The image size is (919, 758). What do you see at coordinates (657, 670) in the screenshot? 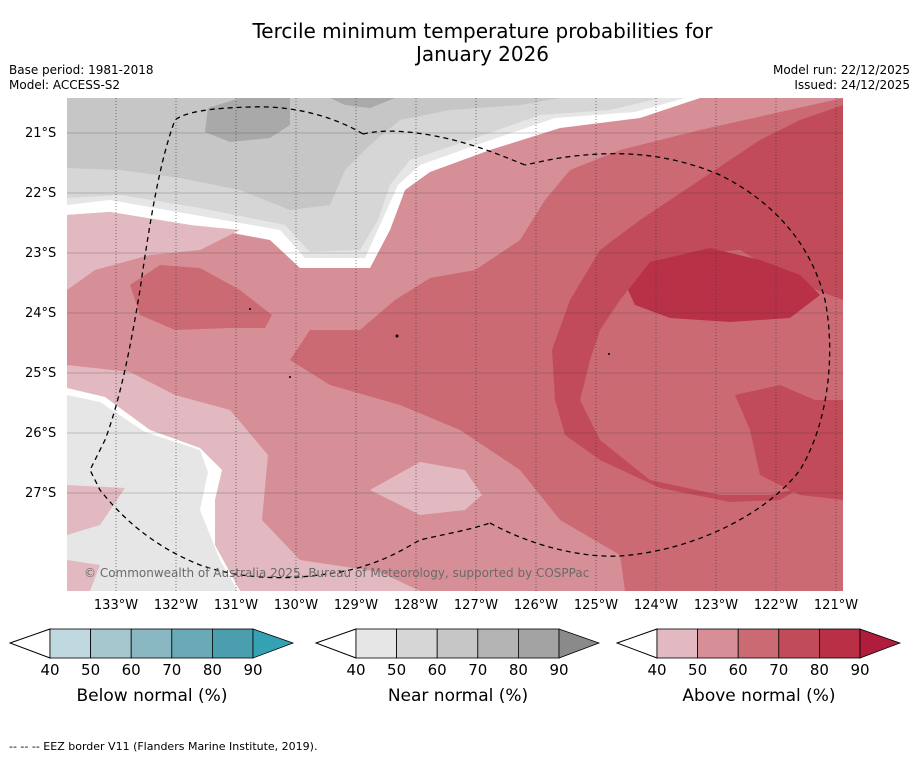
I see `above-tick: 40` at bounding box center [657, 670].